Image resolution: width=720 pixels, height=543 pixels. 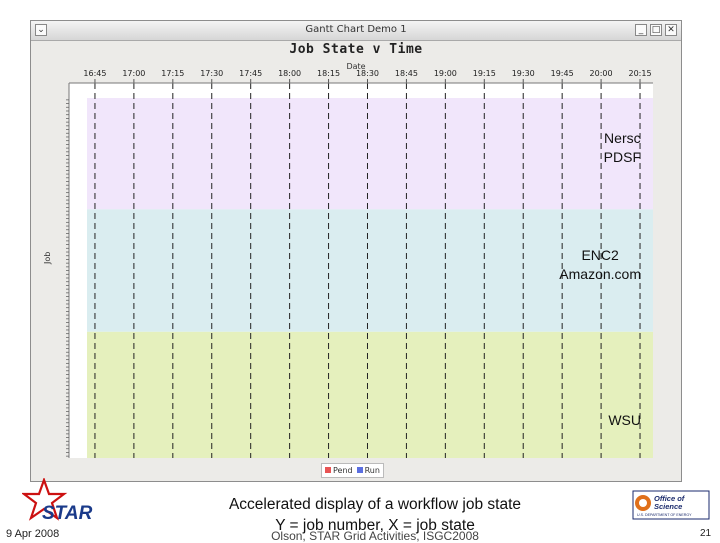 I want to click on x-tick-label-11: 19:30, so click(x=523, y=73).